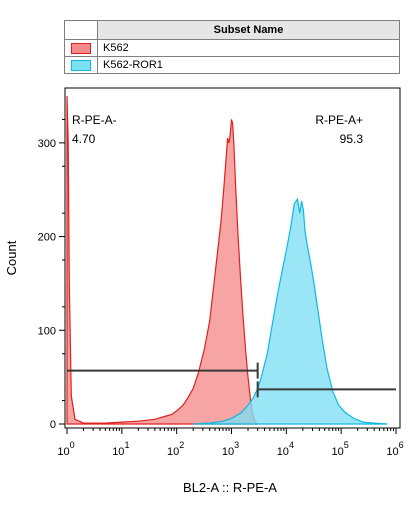 The width and height of the screenshot is (418, 512). What do you see at coordinates (248, 30) in the screenshot?
I see `legend-header: Subset Name` at bounding box center [248, 30].